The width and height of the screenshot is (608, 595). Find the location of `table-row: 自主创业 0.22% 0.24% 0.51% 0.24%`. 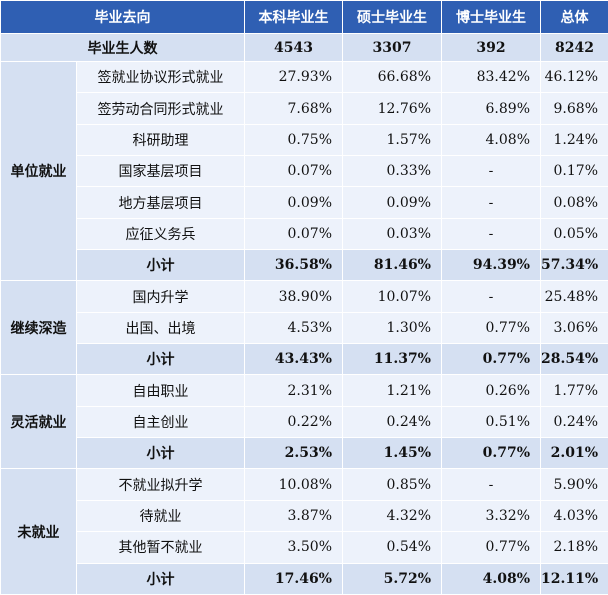

table-row: 自主创业 0.22% 0.24% 0.51% 0.24% is located at coordinates (304, 422).